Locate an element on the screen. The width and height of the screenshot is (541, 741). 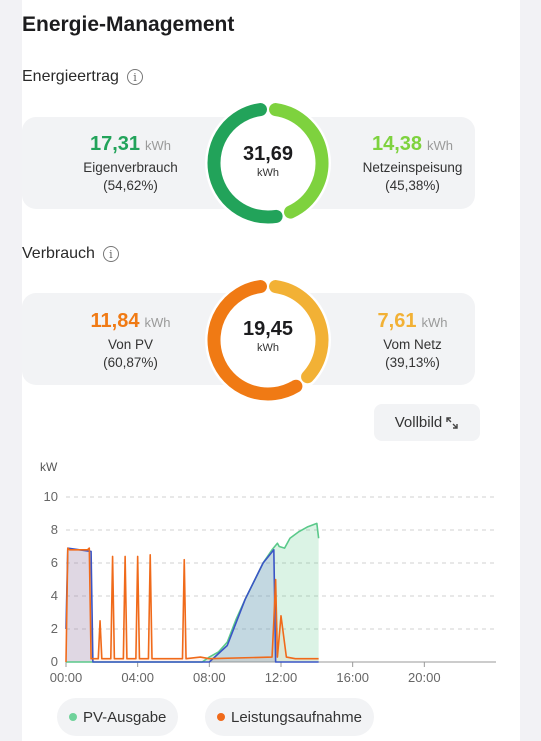
netzbezug-area is located at coordinates (192, 605).